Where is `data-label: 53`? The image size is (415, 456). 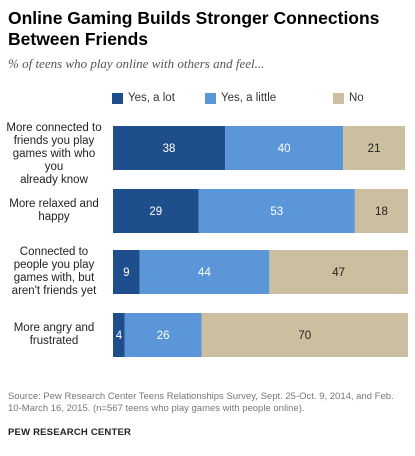
data-label: 53 is located at coordinates (276, 212).